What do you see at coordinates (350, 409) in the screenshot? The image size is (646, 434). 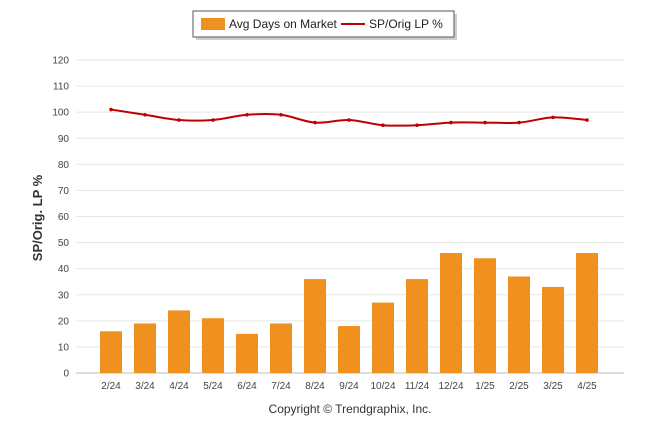 I see `copyright-footer: Copyright © Trendgraphix, Inc.` at bounding box center [350, 409].